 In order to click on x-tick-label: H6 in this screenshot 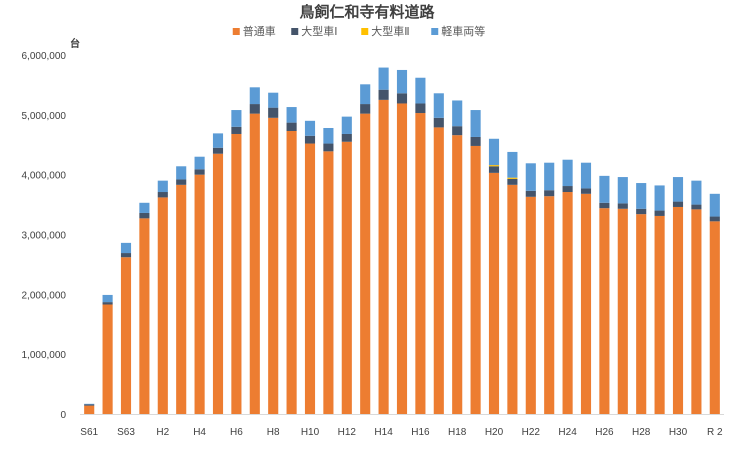, I will do `click(236, 432)`.